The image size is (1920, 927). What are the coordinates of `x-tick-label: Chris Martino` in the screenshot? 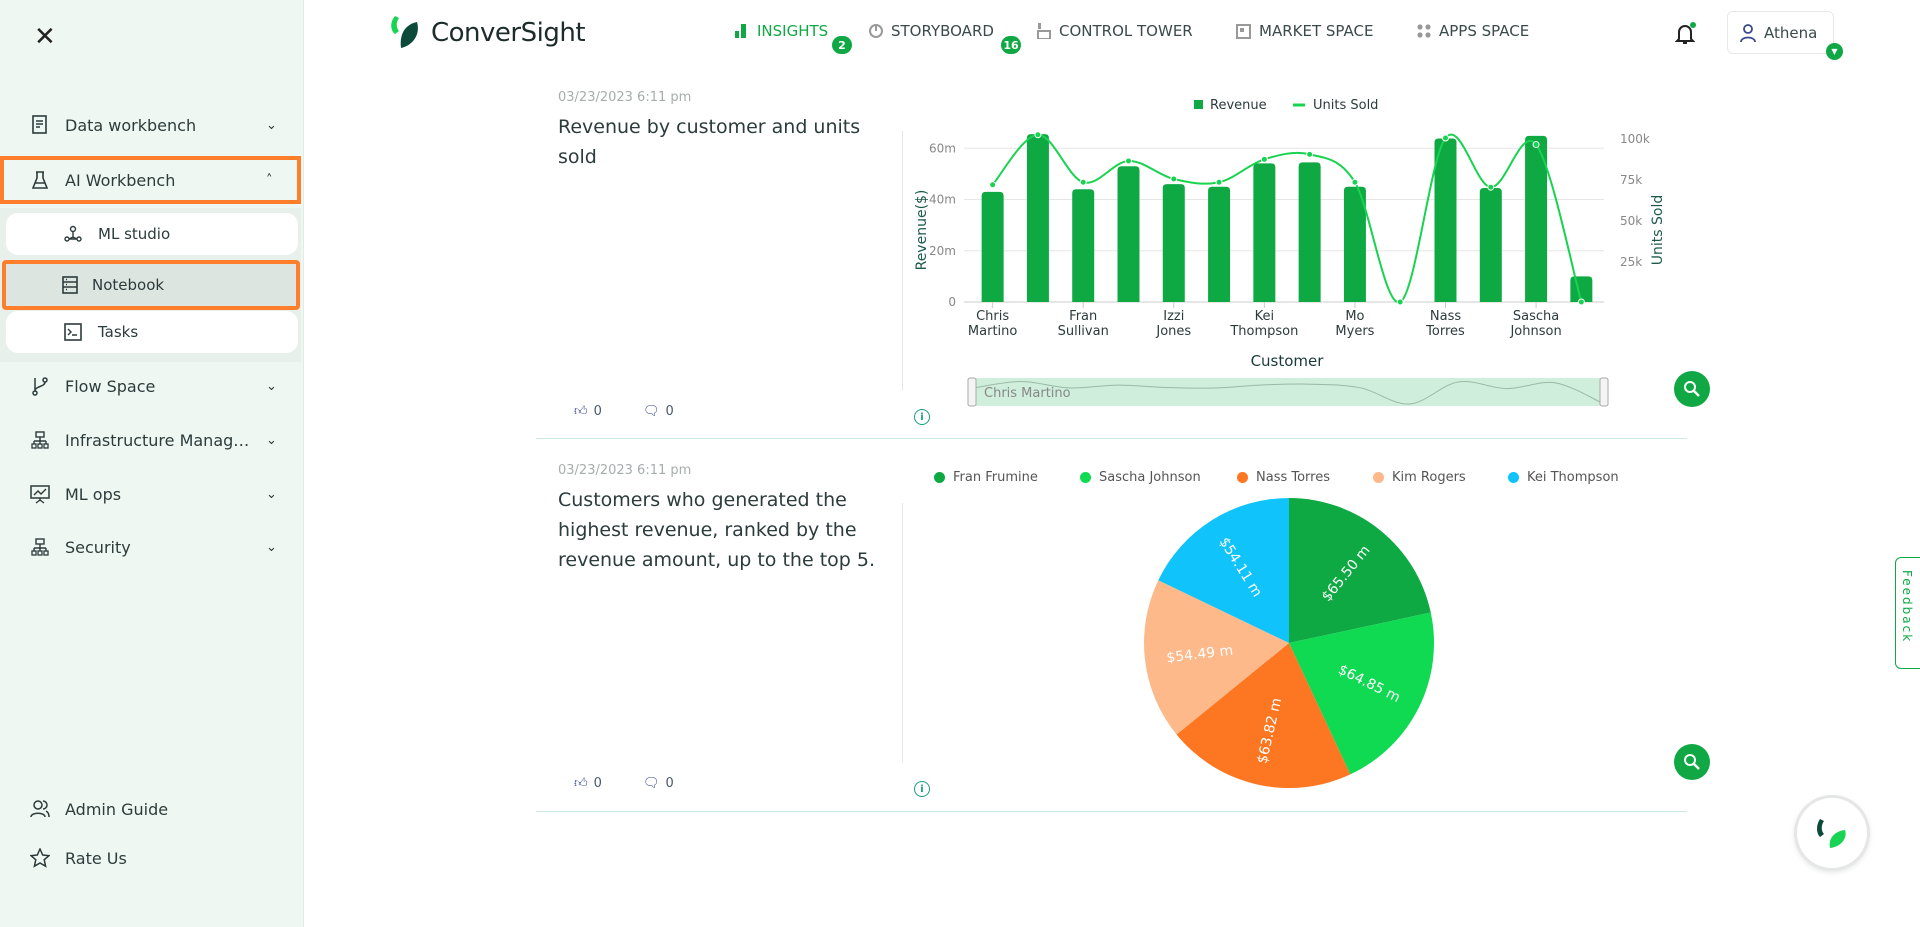 It's located at (992, 324).